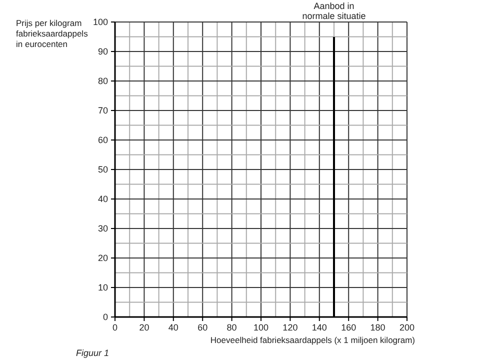 The width and height of the screenshot is (480, 359). Describe the element at coordinates (103, 81) in the screenshot. I see `y-tick-label: 80` at that location.